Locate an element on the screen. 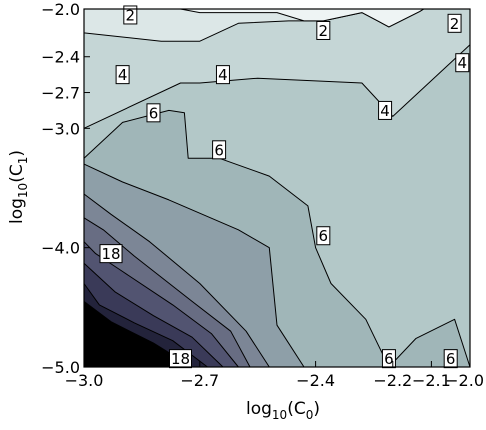 The width and height of the screenshot is (486, 430). contour-label-12: 18 is located at coordinates (111, 254).